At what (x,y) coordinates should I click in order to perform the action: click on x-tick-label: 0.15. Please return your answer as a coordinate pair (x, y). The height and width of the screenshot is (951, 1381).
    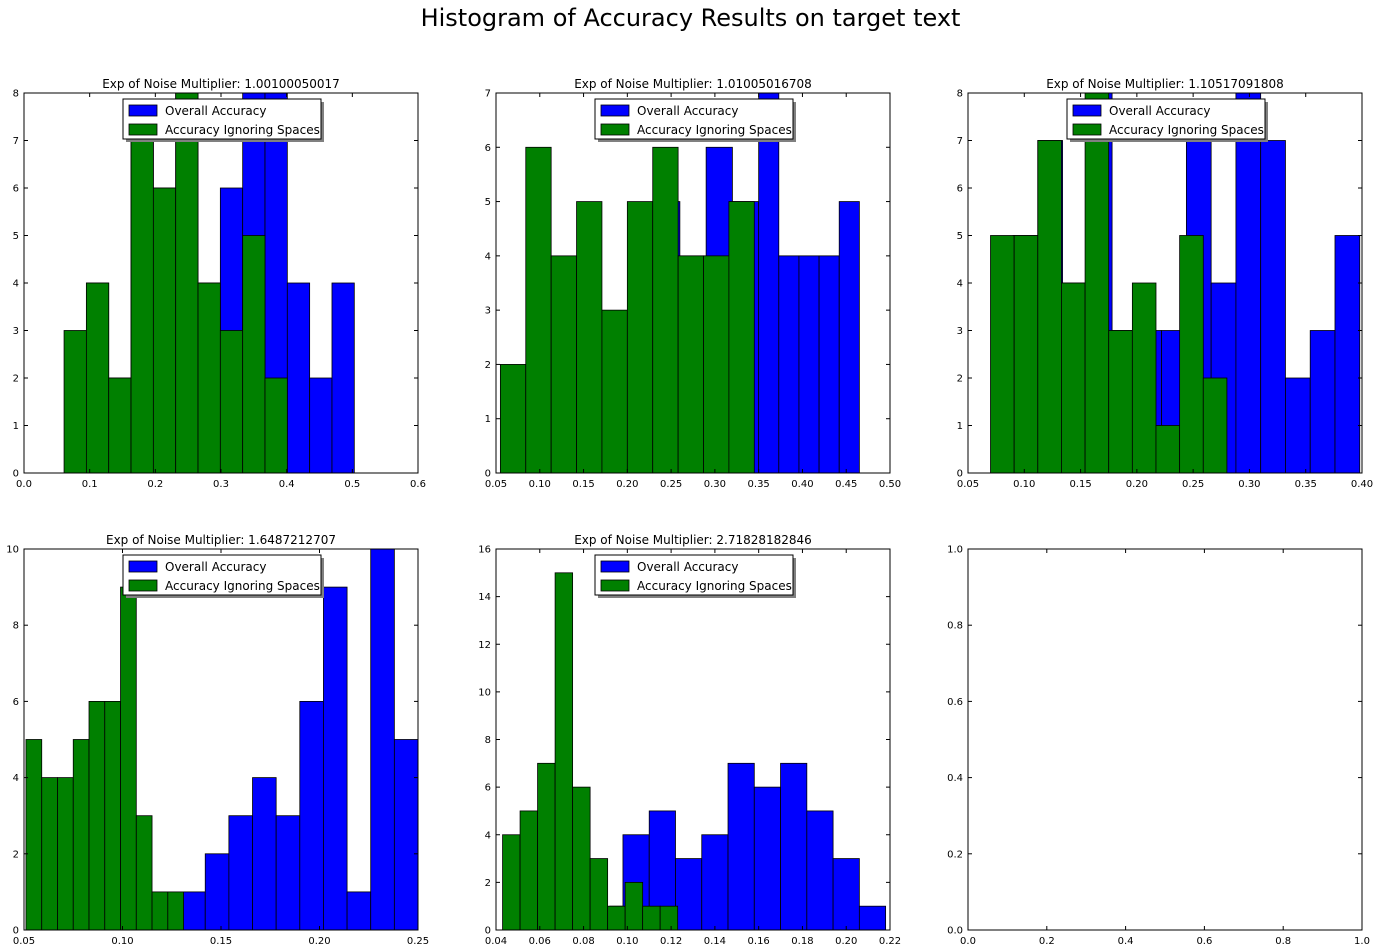
    Looking at the image, I should click on (221, 941).